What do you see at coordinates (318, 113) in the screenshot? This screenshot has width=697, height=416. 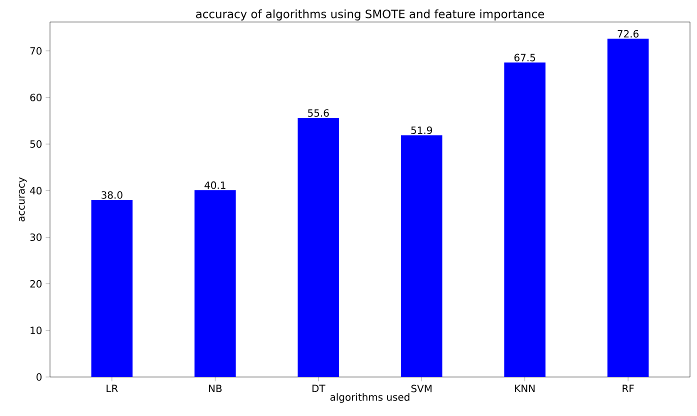 I see `data-label: 55.6` at bounding box center [318, 113].